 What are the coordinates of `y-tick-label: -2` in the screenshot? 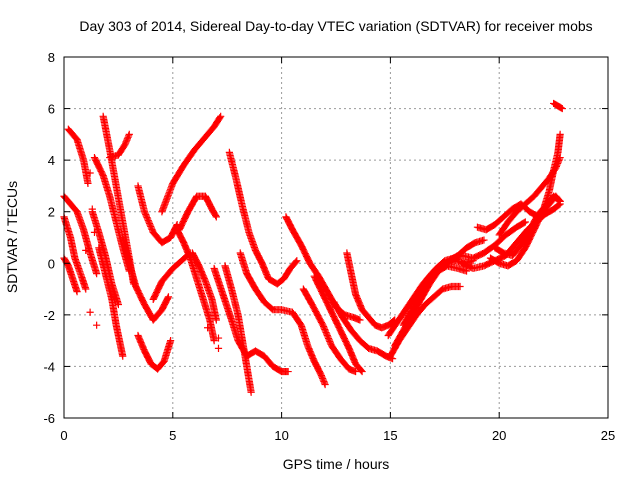 It's located at (49, 315).